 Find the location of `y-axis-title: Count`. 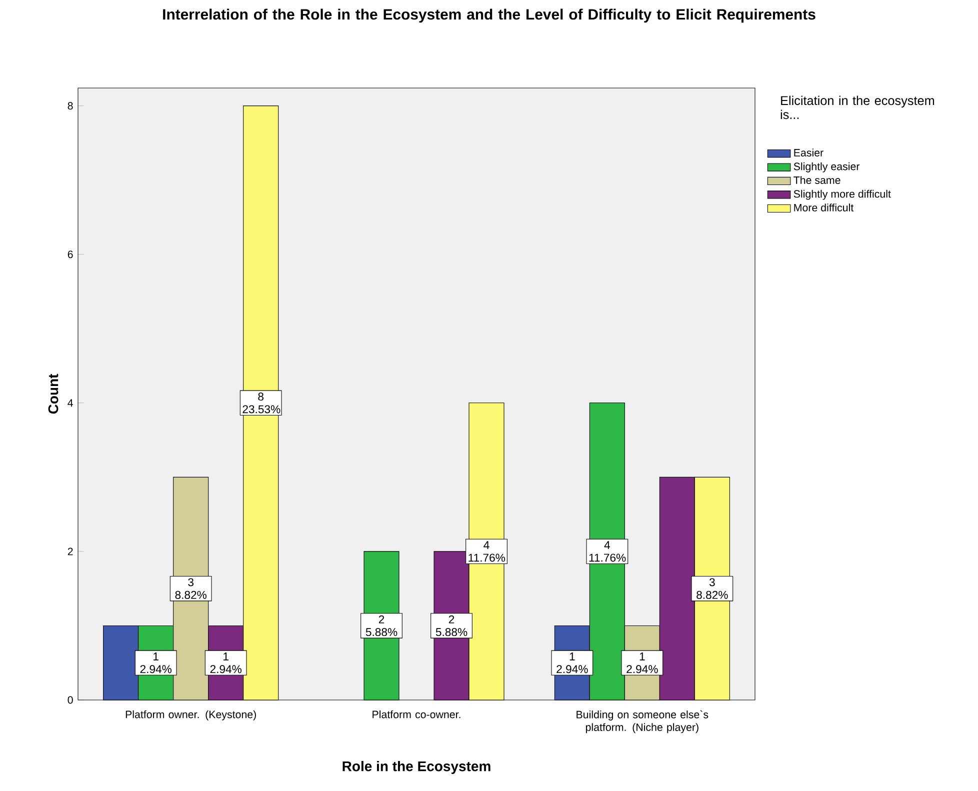

y-axis-title: Count is located at coordinates (53, 394).